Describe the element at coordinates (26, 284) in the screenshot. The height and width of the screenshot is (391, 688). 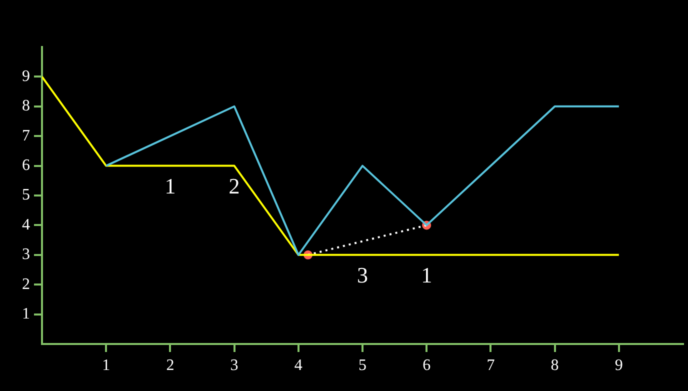
I see `y-tick-label: 2` at that location.